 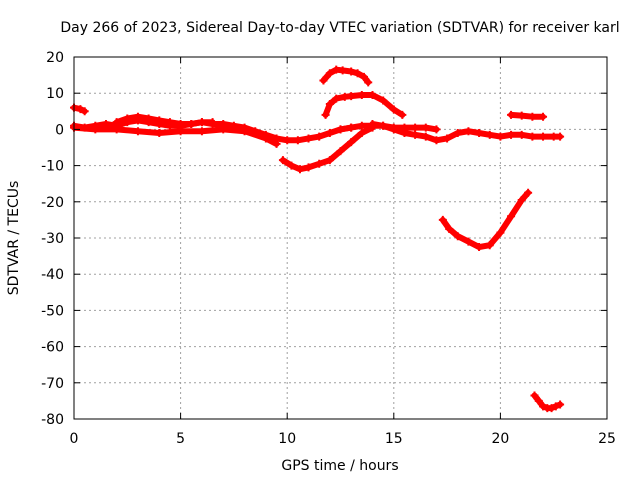 What do you see at coordinates (55, 58) in the screenshot?
I see `y-tick-label: 20` at bounding box center [55, 58].